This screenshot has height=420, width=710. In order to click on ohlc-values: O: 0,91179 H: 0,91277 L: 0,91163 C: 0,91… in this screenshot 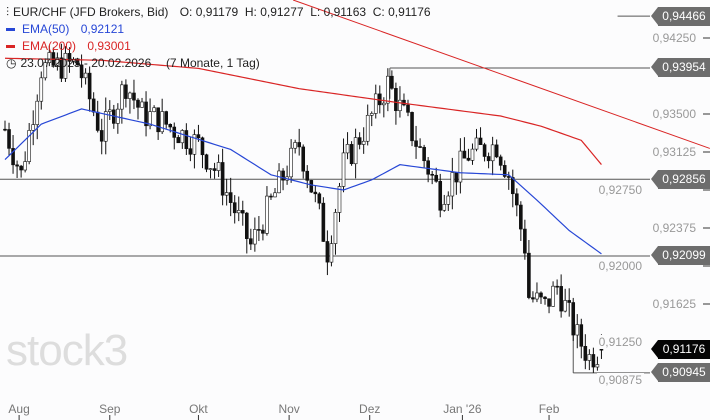, I will do `click(305, 12)`.